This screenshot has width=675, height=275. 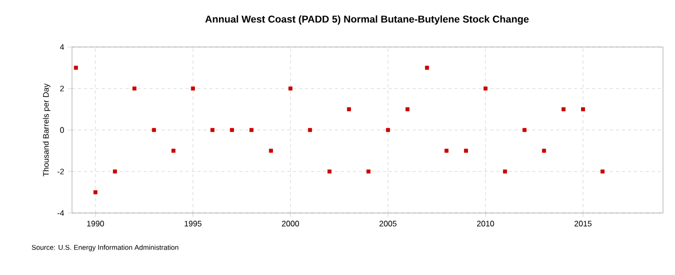 What do you see at coordinates (367, 20) in the screenshot?
I see `chart-title: Annual West Coast (PADD 5) Normal Butane-Butylene Stock Change` at bounding box center [367, 20].